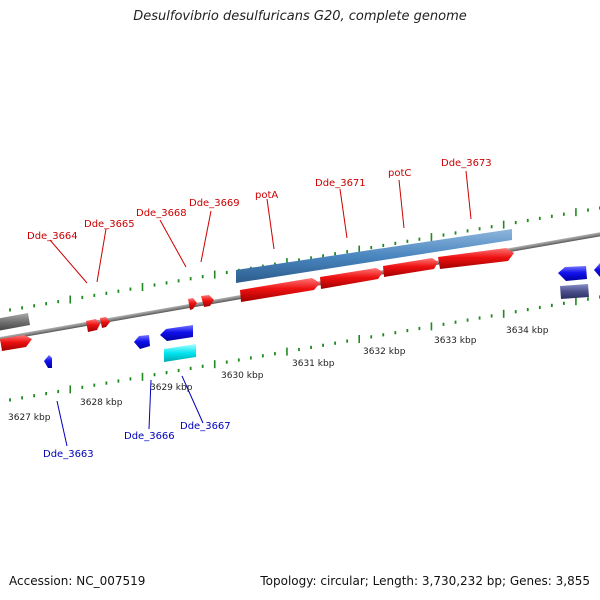 The image size is (600, 600). What do you see at coordinates (68, 454) in the screenshot?
I see `gene-label-reverse: Dde_3663` at bounding box center [68, 454].